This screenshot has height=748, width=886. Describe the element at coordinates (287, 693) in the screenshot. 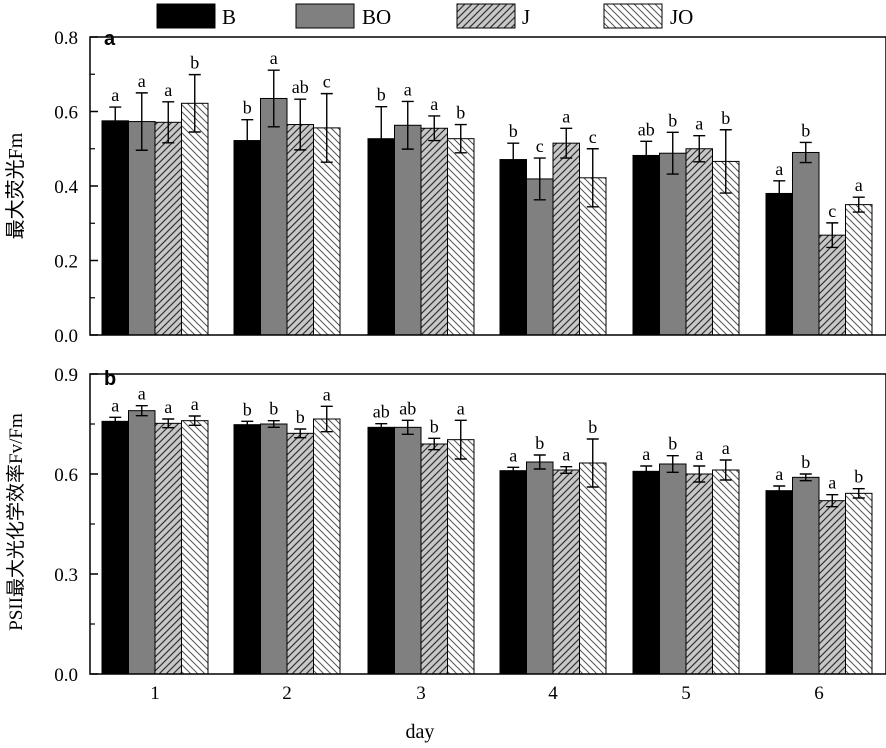

I see `xtick-label: 2` at that location.